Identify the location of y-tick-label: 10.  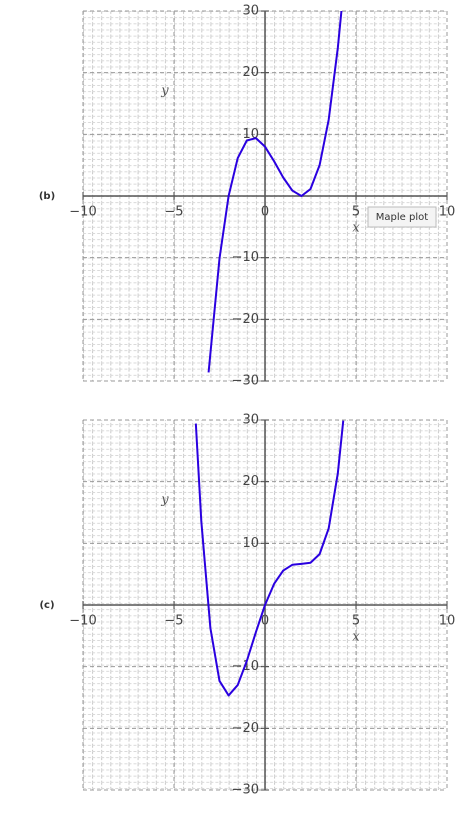
(250, 543).